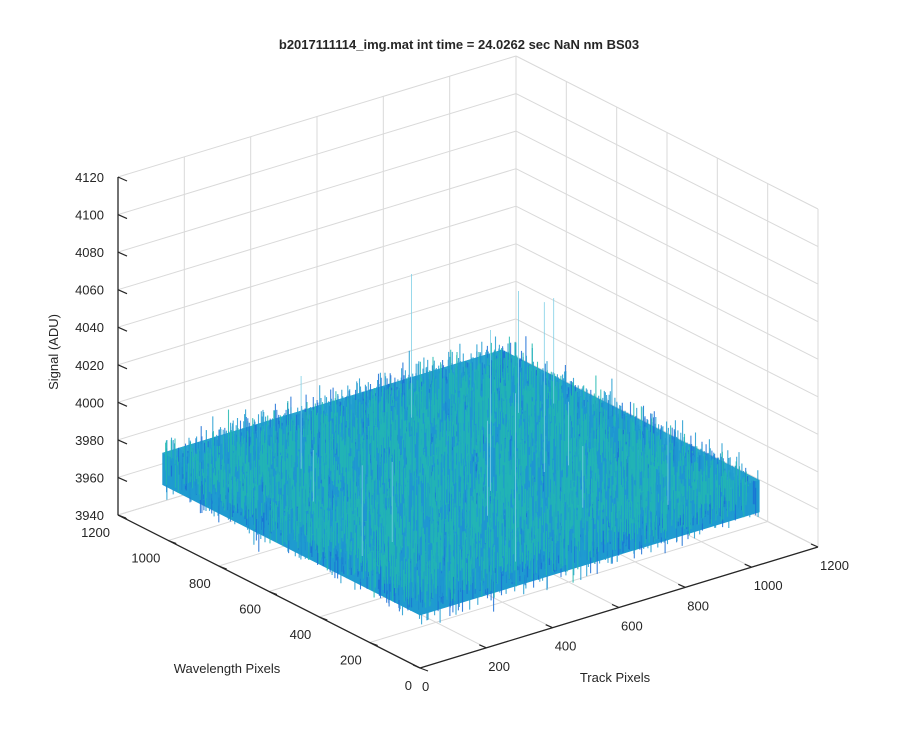  What do you see at coordinates (768, 585) in the screenshot?
I see `x-tick-label: 1000` at bounding box center [768, 585].